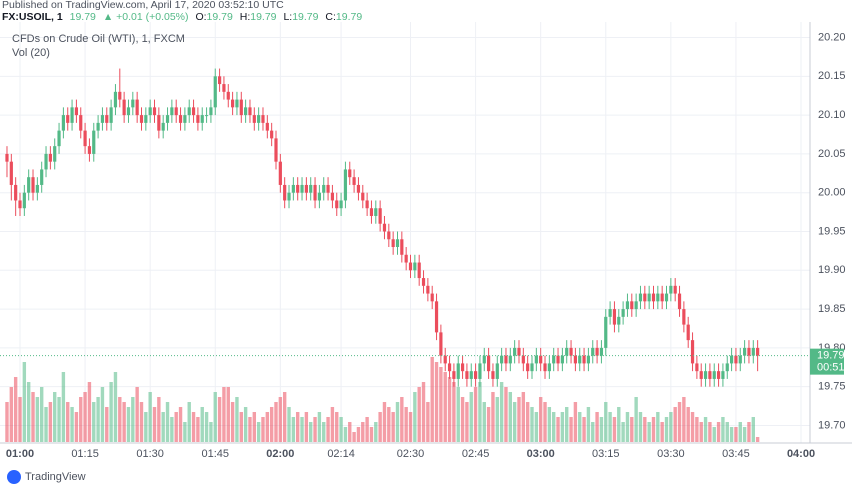  What do you see at coordinates (827, 361) in the screenshot?
I see `last-price-box` at bounding box center [827, 361].